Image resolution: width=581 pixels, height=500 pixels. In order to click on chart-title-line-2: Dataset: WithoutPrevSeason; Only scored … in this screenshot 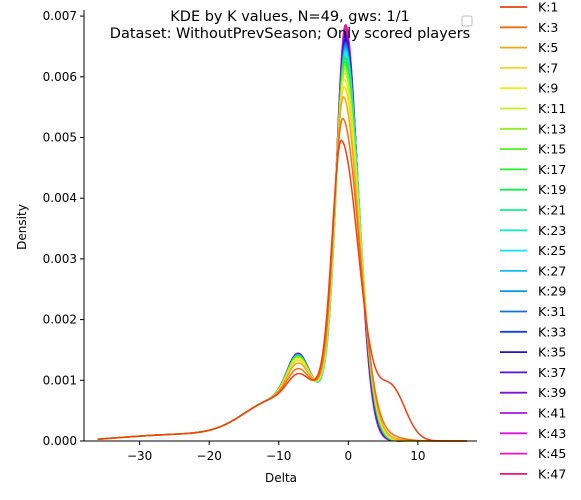, I will do `click(290, 34)`.